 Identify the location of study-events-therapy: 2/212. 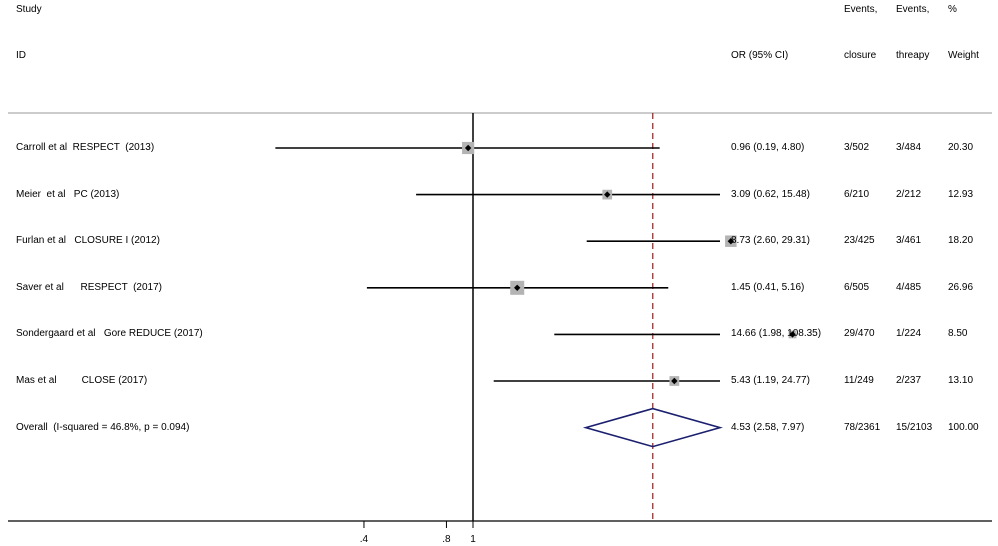
(909, 194).